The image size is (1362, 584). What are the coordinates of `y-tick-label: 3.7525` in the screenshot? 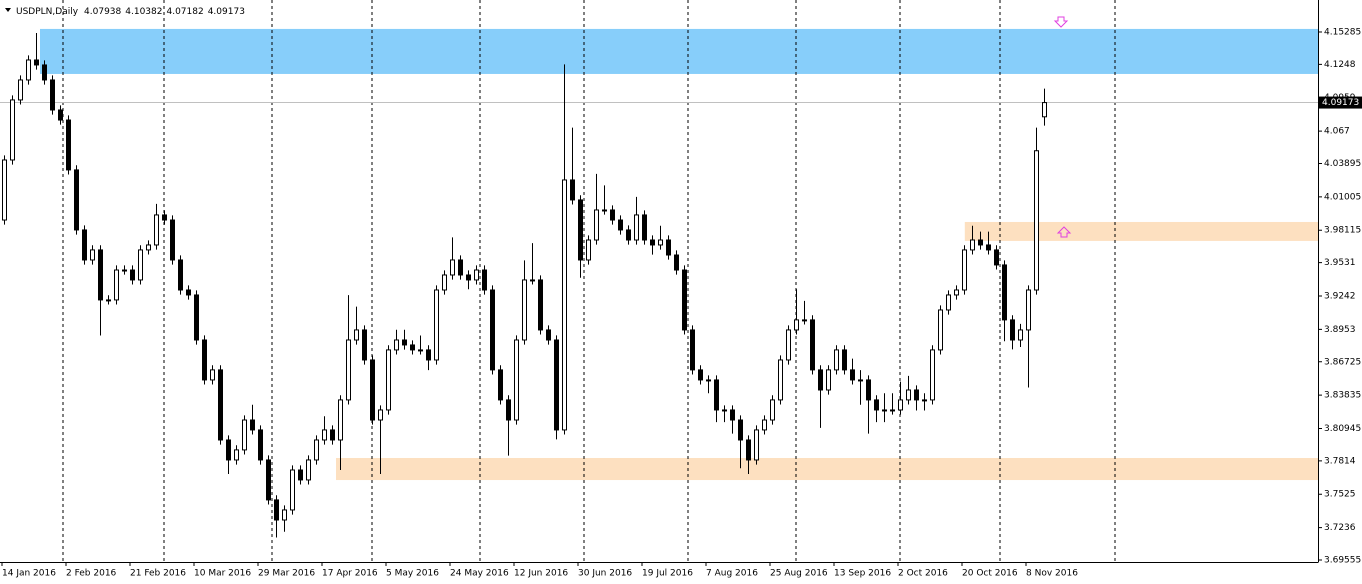 It's located at (1340, 495).